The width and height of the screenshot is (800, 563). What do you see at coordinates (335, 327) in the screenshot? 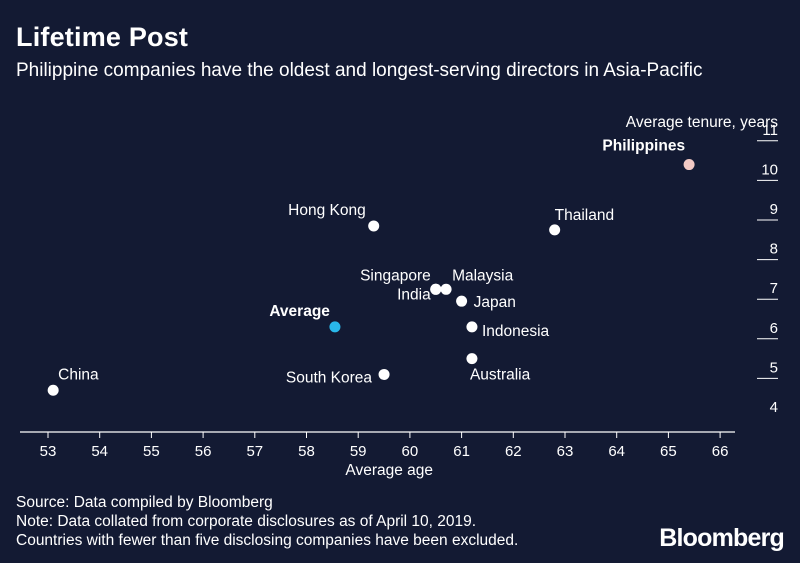
I see `point-average` at bounding box center [335, 327].